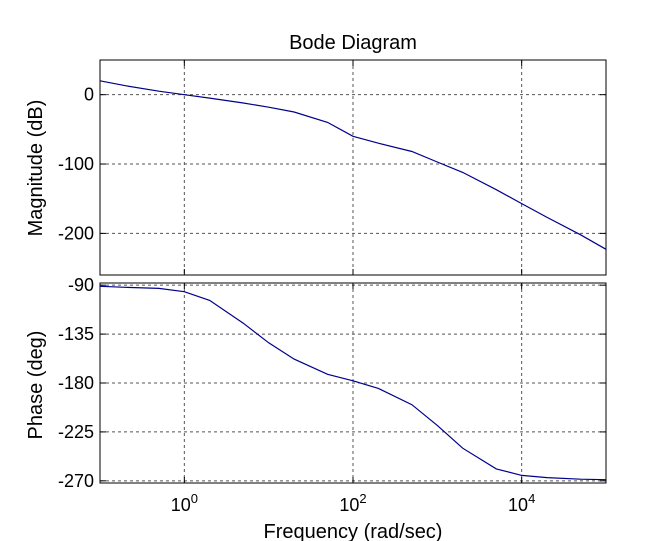 Image resolution: width=668 pixels, height=541 pixels. Describe the element at coordinates (81, 285) in the screenshot. I see `y-tick-label: -90` at that location.